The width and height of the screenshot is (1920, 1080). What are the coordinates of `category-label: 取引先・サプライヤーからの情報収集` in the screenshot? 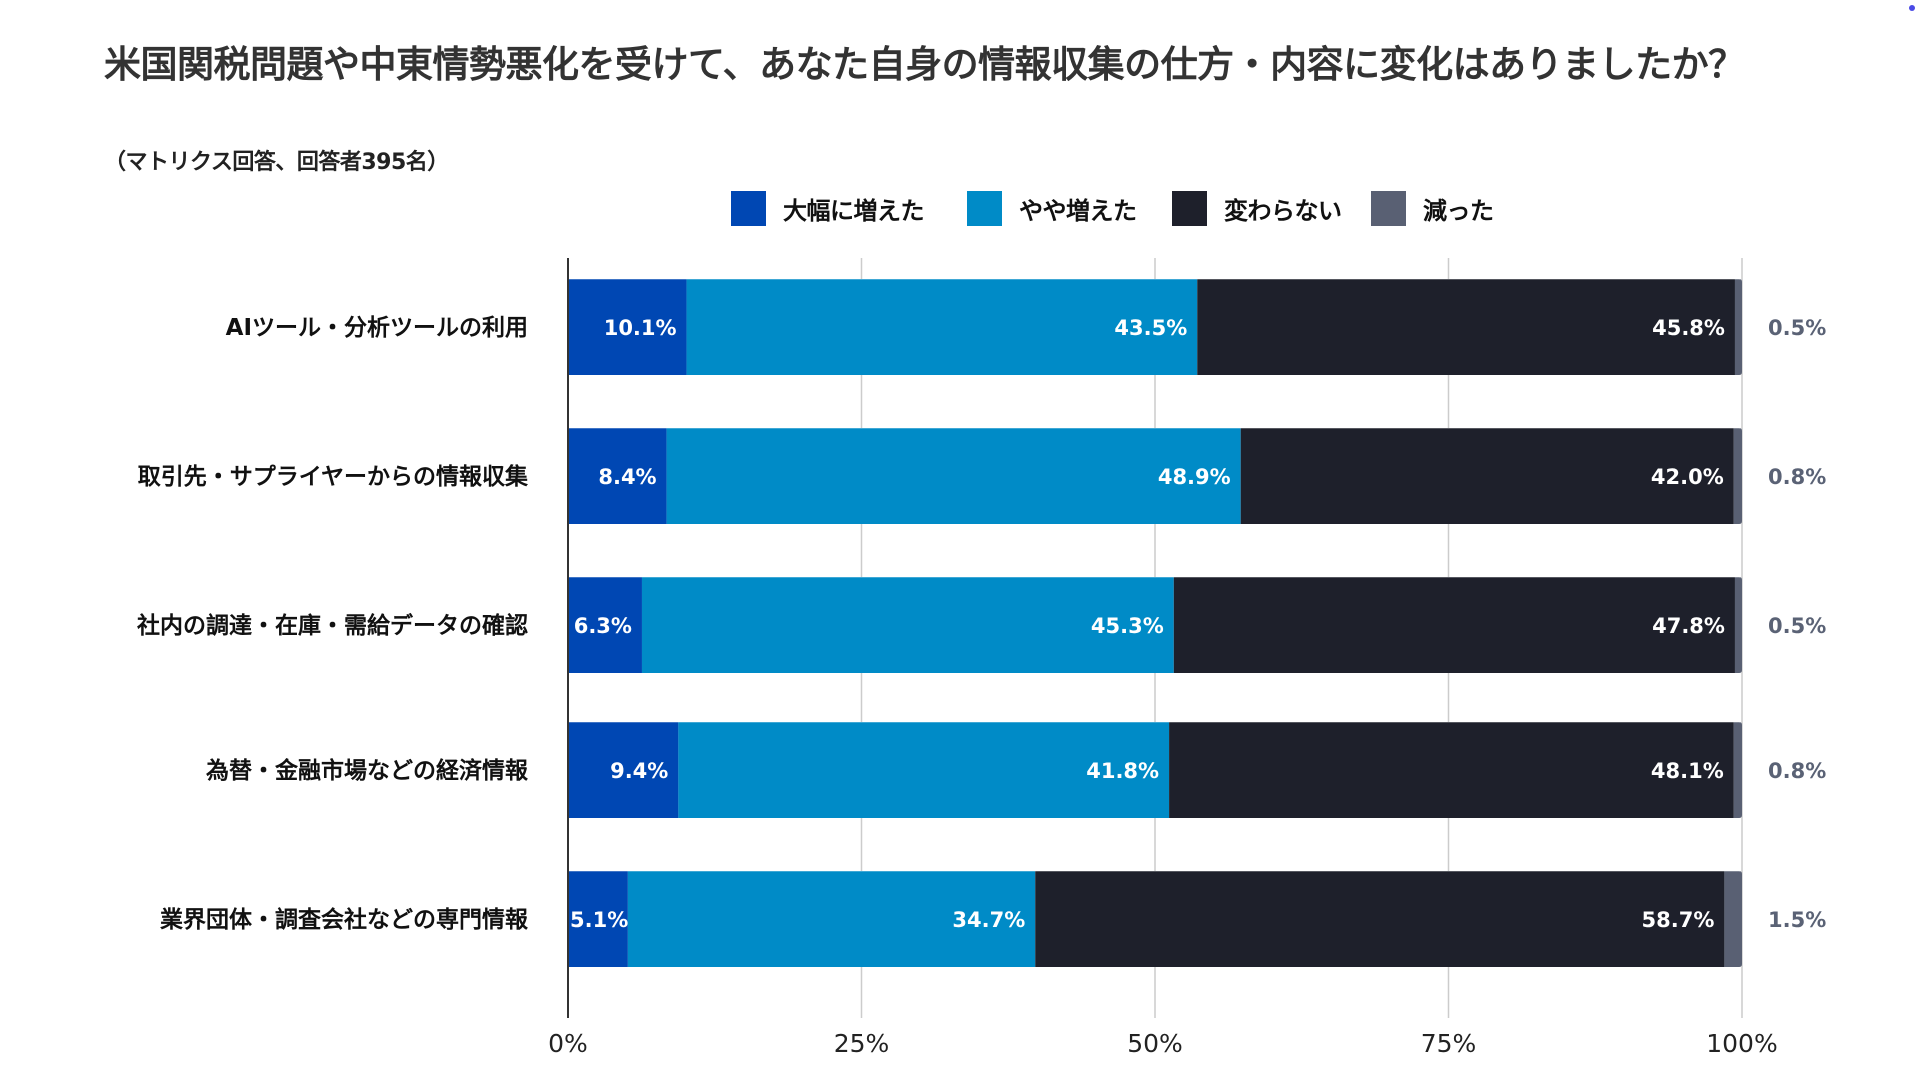 It's located at (333, 476).